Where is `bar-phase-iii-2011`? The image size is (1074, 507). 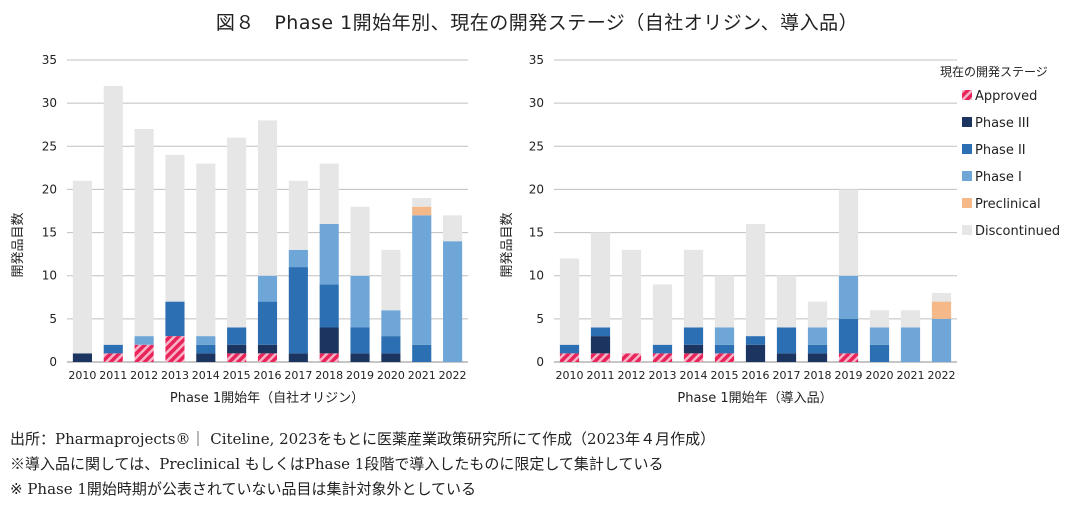 bar-phase-iii-2011 is located at coordinates (600, 345).